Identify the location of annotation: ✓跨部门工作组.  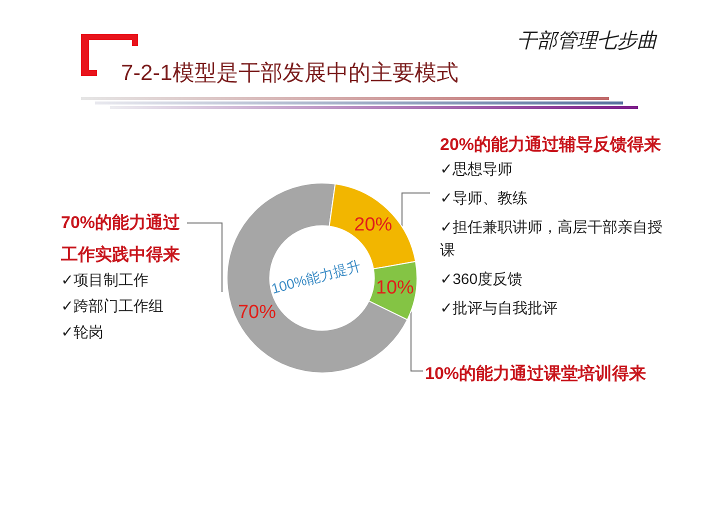
(112, 307).